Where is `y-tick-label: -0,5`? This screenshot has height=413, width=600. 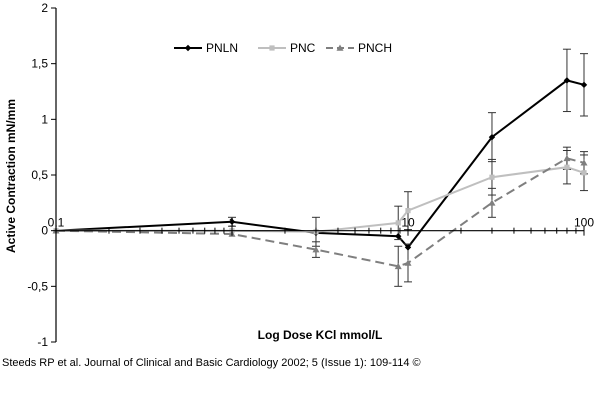 y-tick-label: -0,5 is located at coordinates (37, 286).